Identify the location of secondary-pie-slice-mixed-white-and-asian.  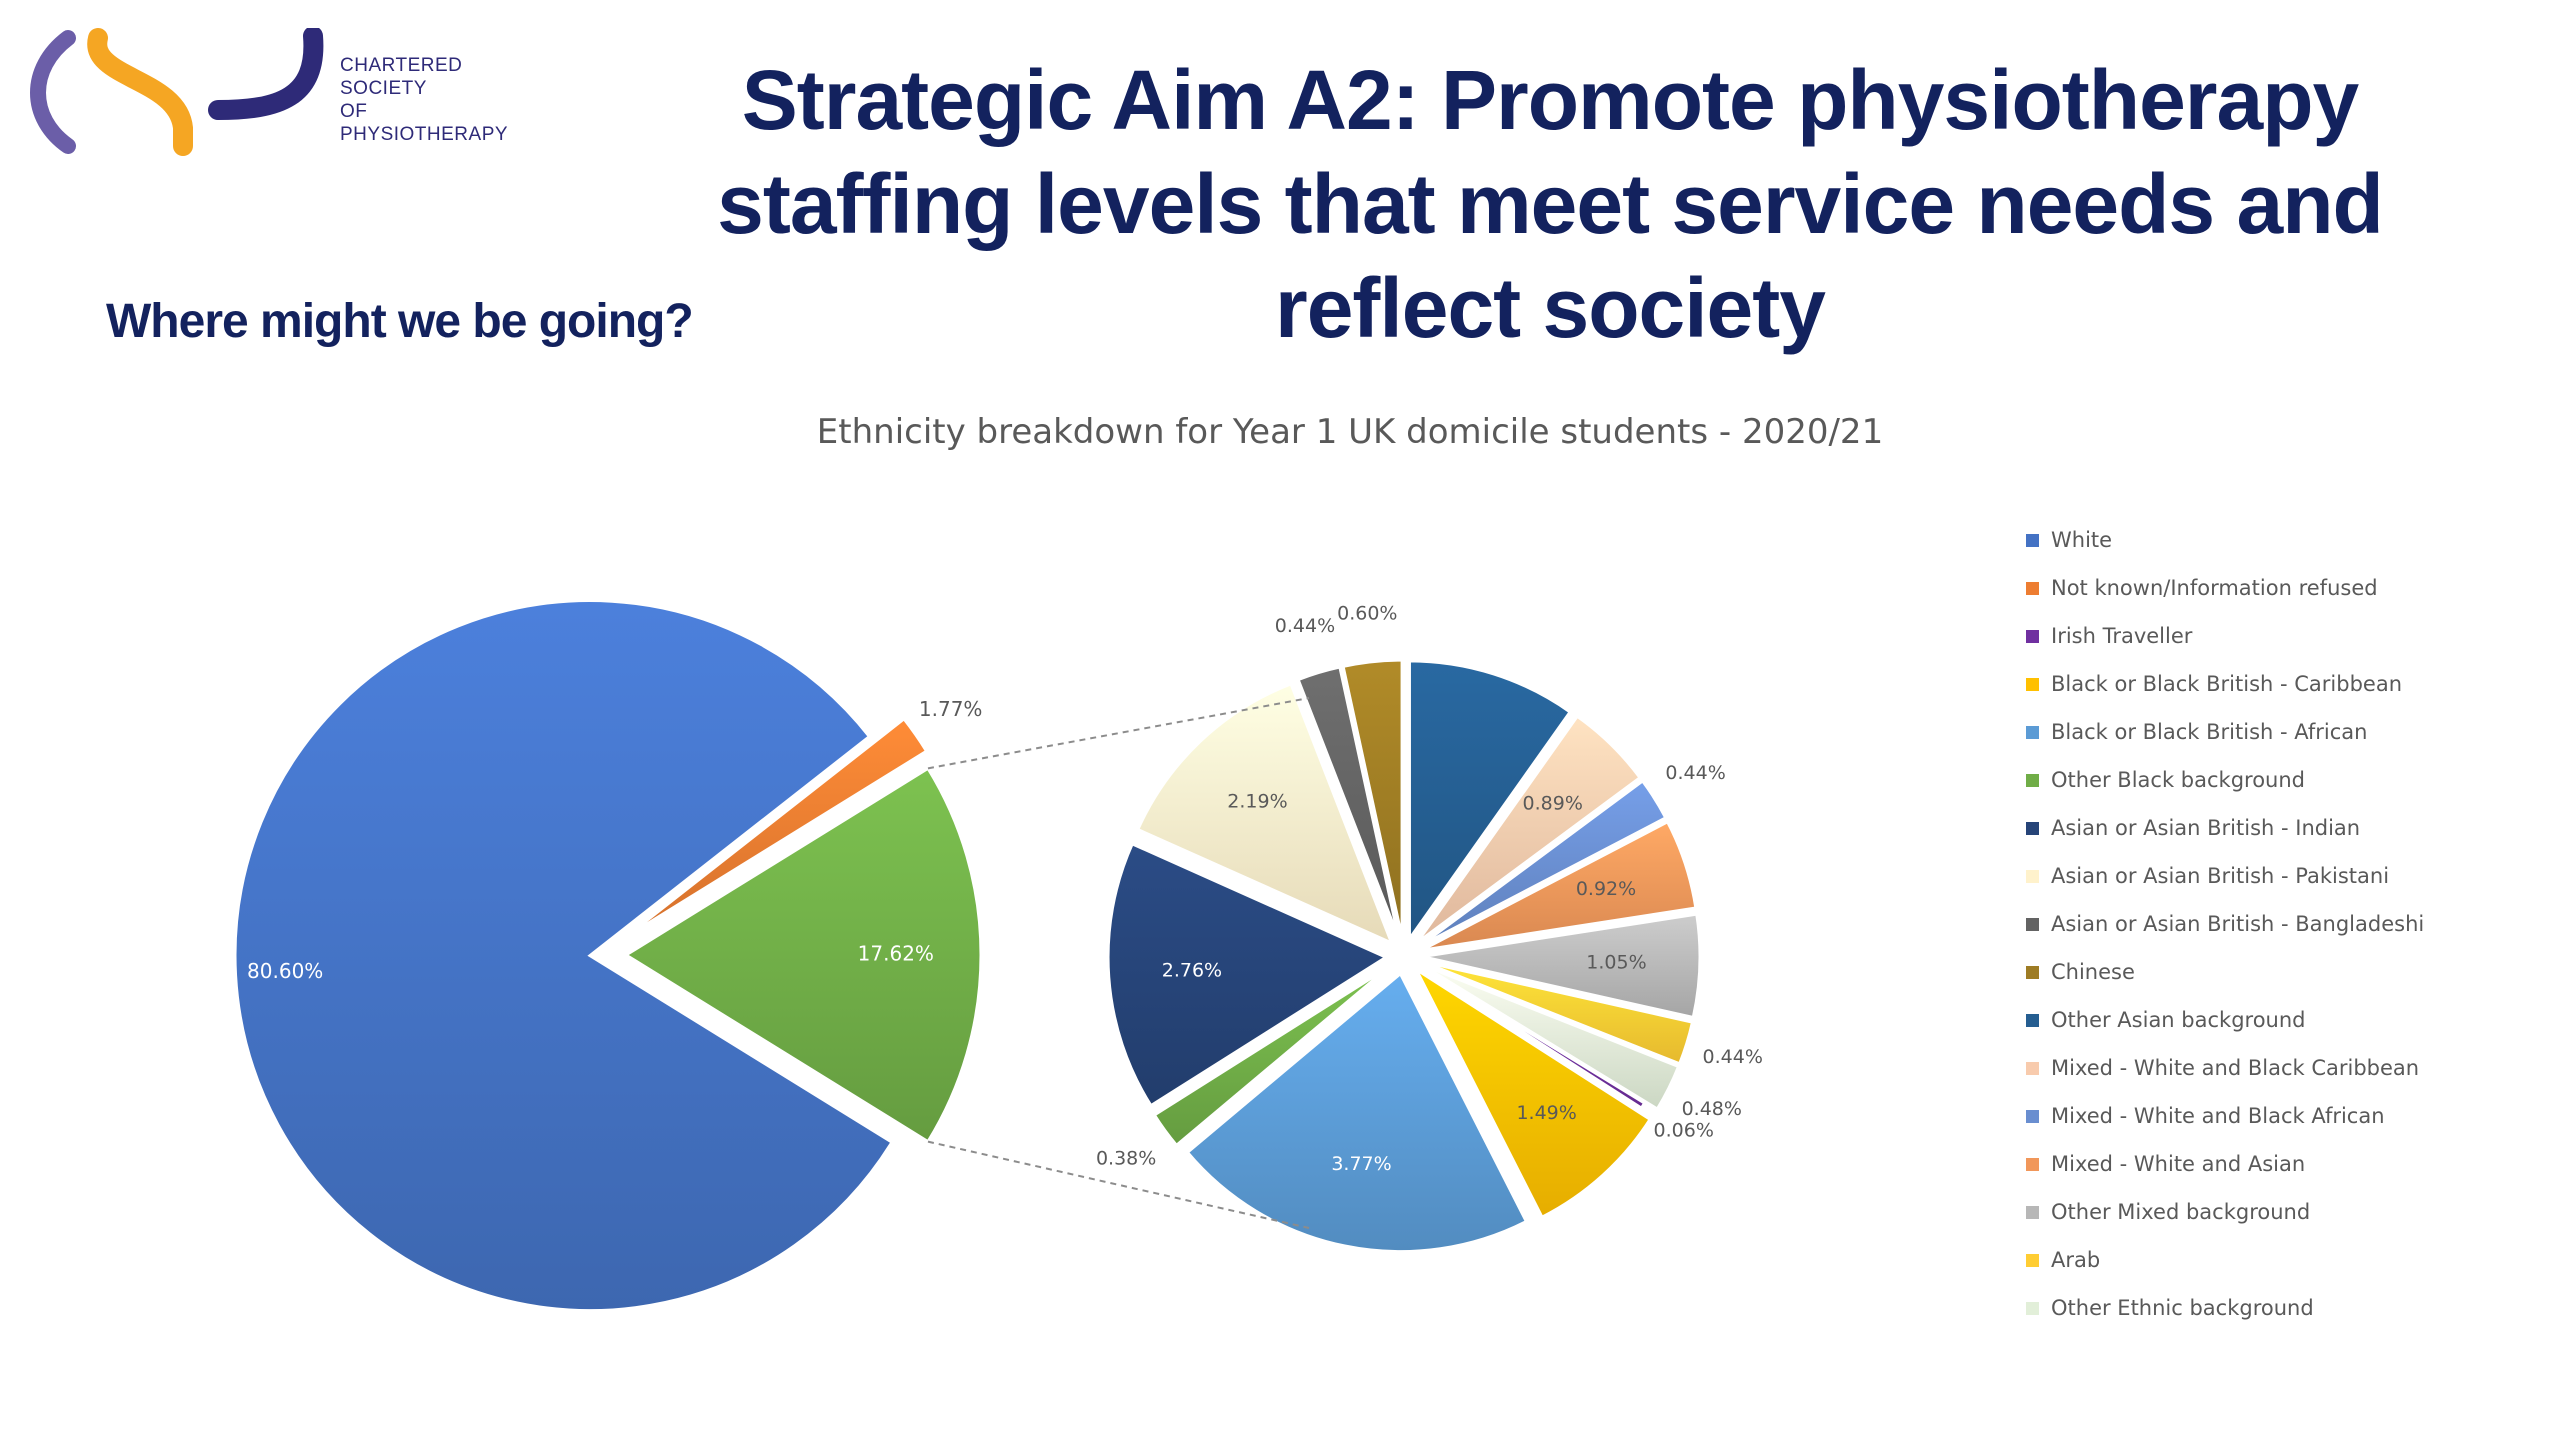
(1559, 885).